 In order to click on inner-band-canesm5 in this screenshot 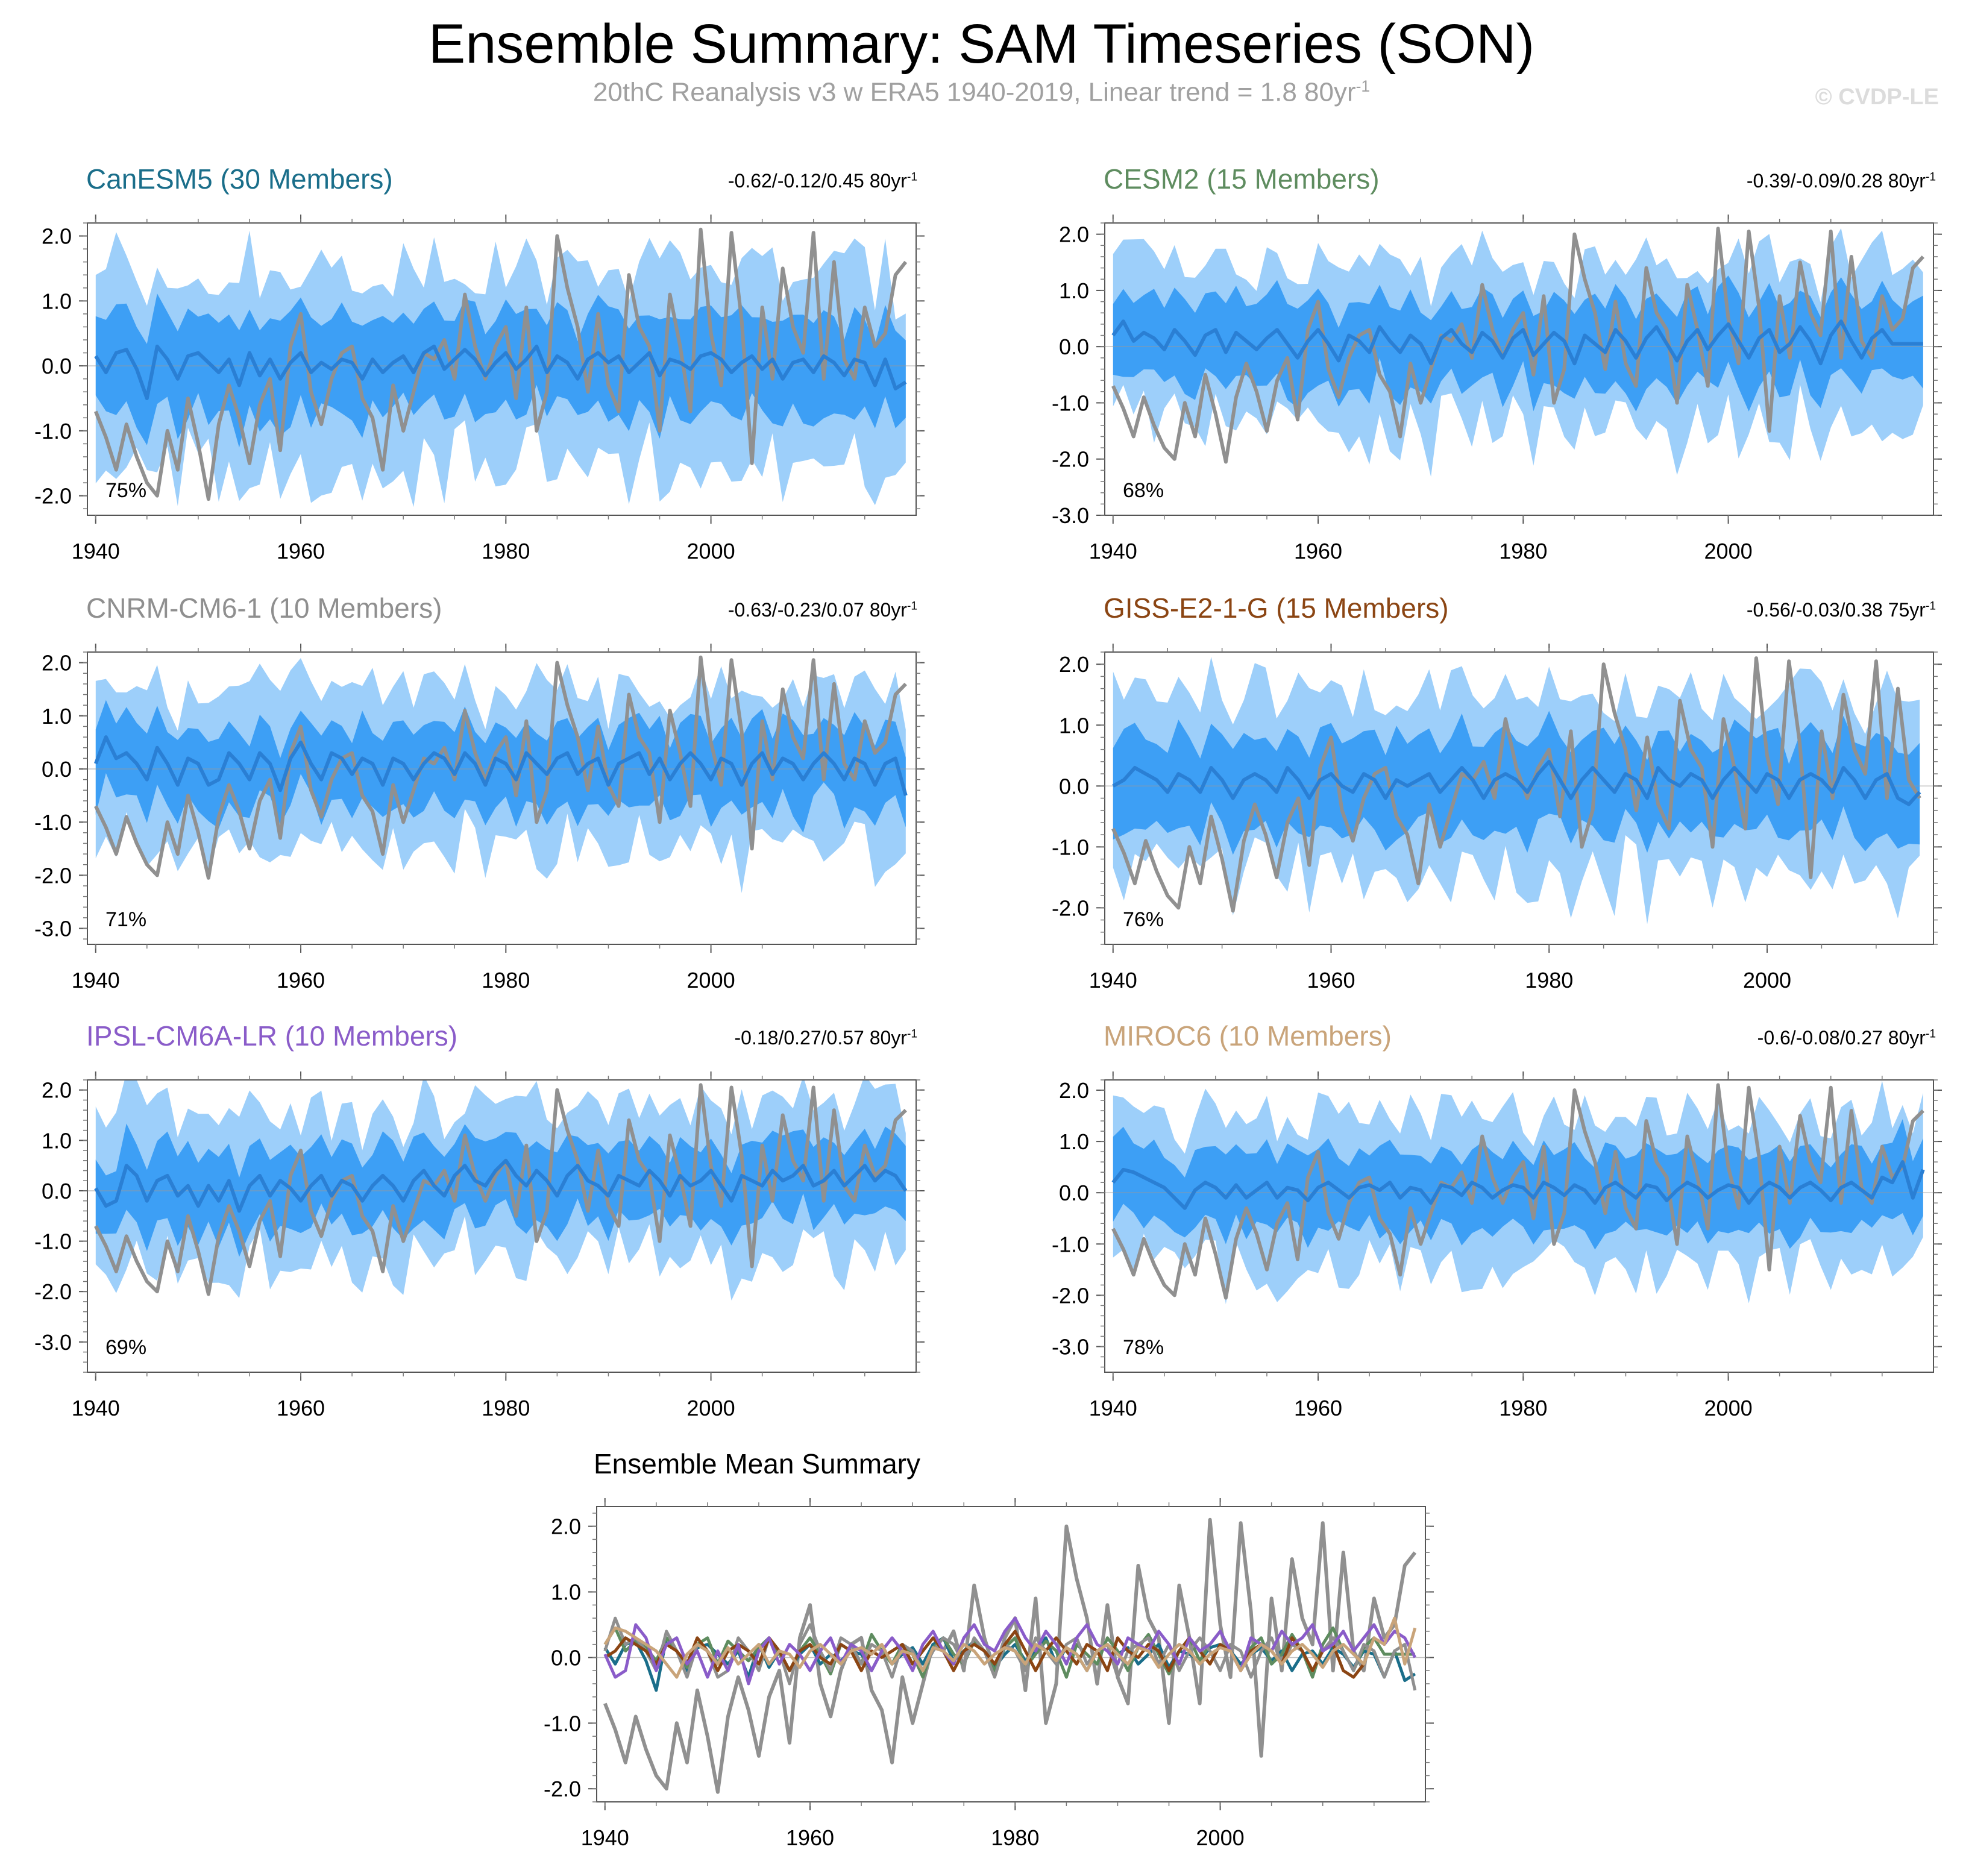, I will do `click(500, 370)`.